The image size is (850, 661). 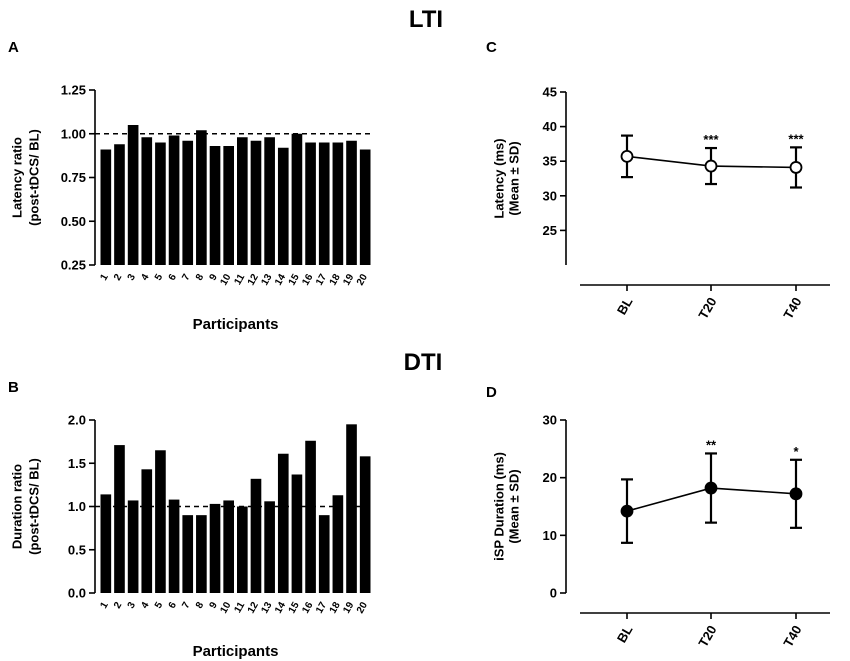 What do you see at coordinates (266, 280) in the screenshot?
I see `x-tick-label: 13` at bounding box center [266, 280].